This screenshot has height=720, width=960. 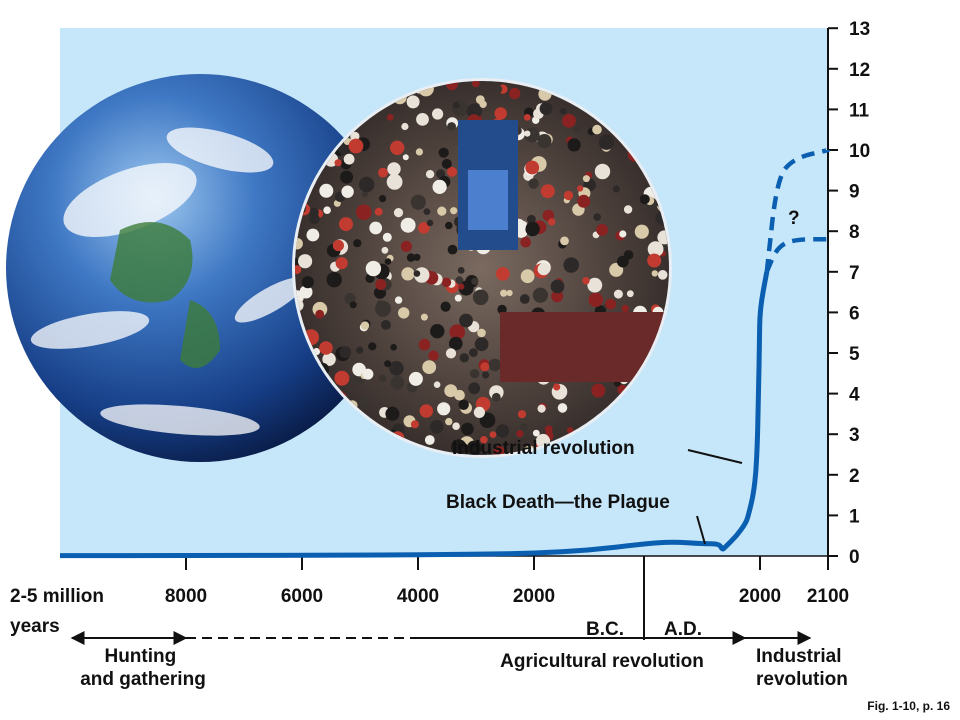 I want to click on y-tick-label: 2, so click(x=854, y=476).